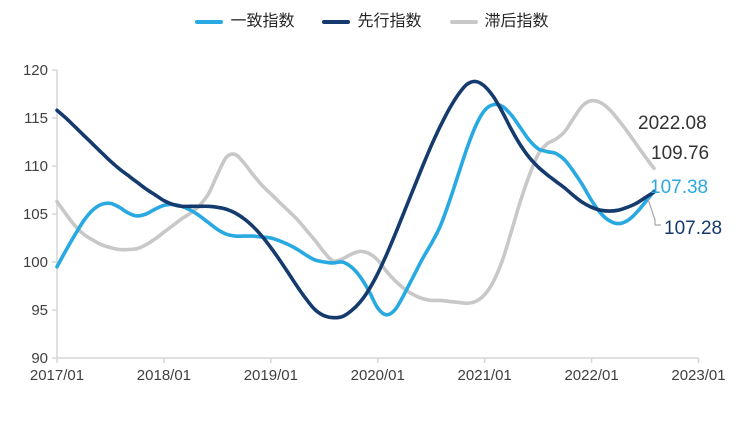 This screenshot has height=434, width=744. I want to click on legend-swatch-coincident, so click(209, 22).